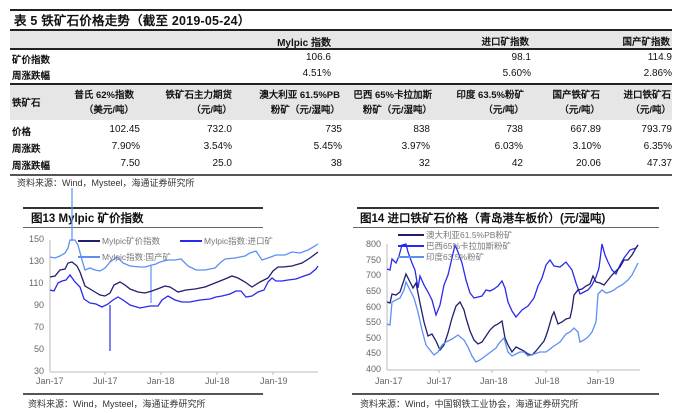 The width and height of the screenshot is (680, 413). Describe the element at coordinates (130, 163) in the screenshot. I see `cell-value: 7.50` at that location.